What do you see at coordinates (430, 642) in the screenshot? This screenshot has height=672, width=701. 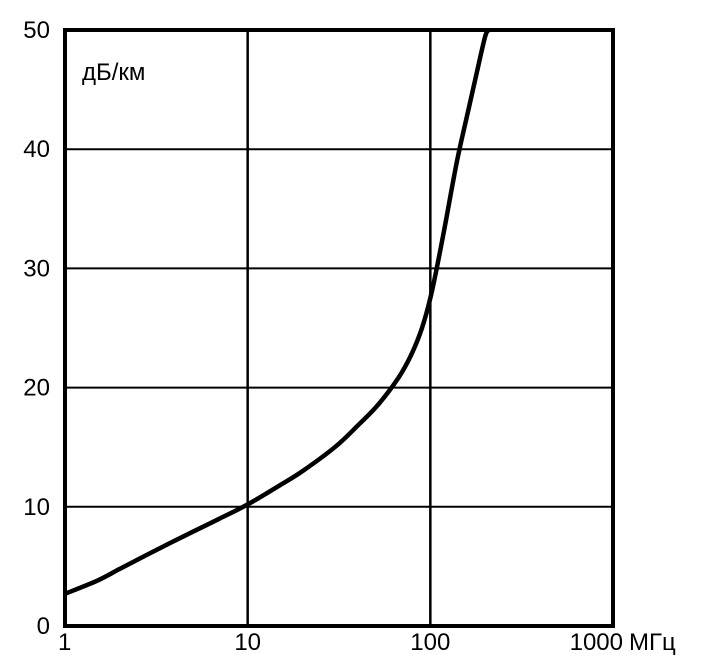 I see `x-tick-label: 100` at bounding box center [430, 642].